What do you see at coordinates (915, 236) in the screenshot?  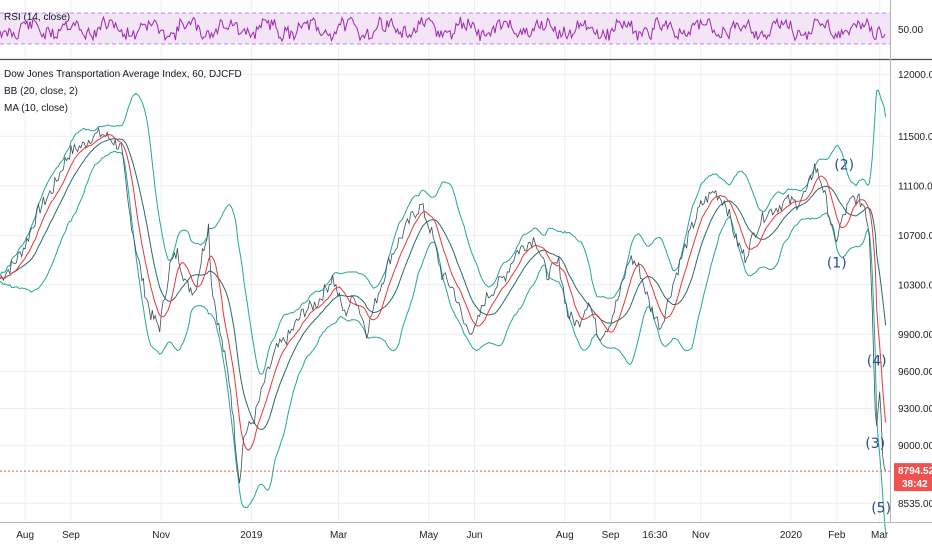 I see `price-tick-label: 10700.00` at bounding box center [915, 236].